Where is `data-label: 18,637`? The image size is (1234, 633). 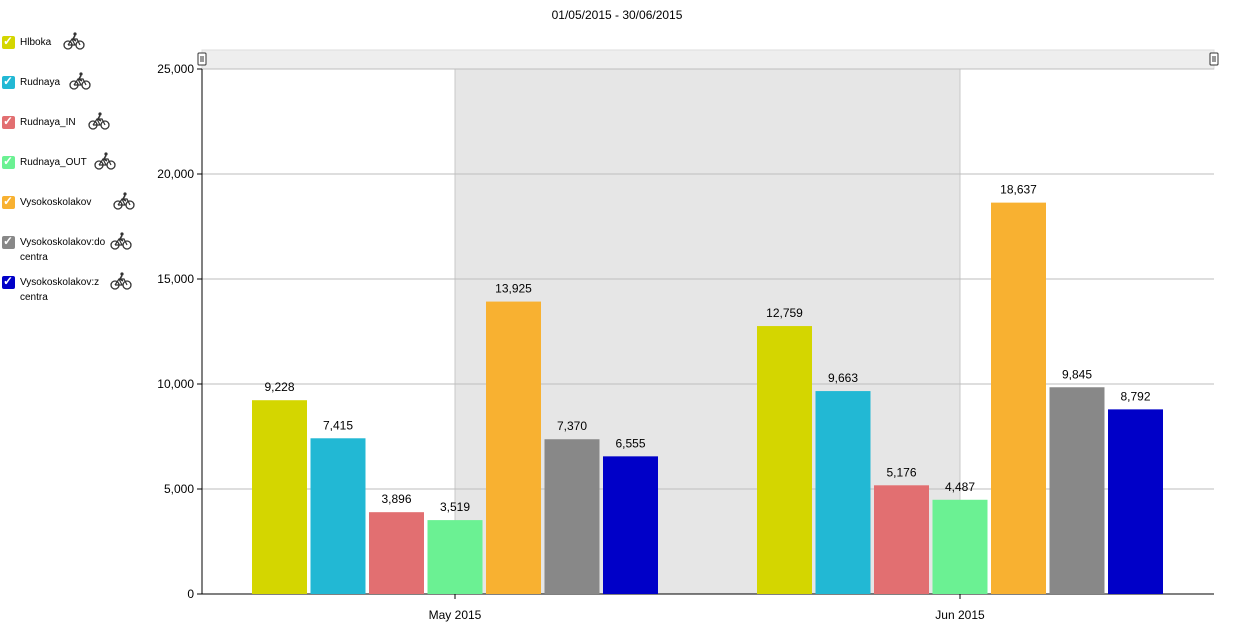
data-label: 18,637 is located at coordinates (1018, 190).